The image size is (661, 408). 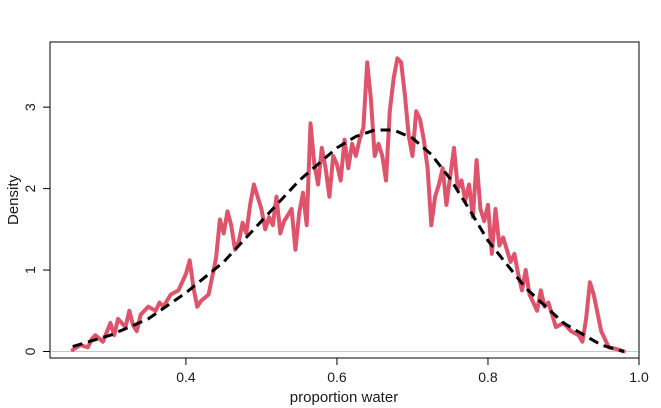 What do you see at coordinates (639, 377) in the screenshot?
I see `x-tick-label: 1.0` at bounding box center [639, 377].